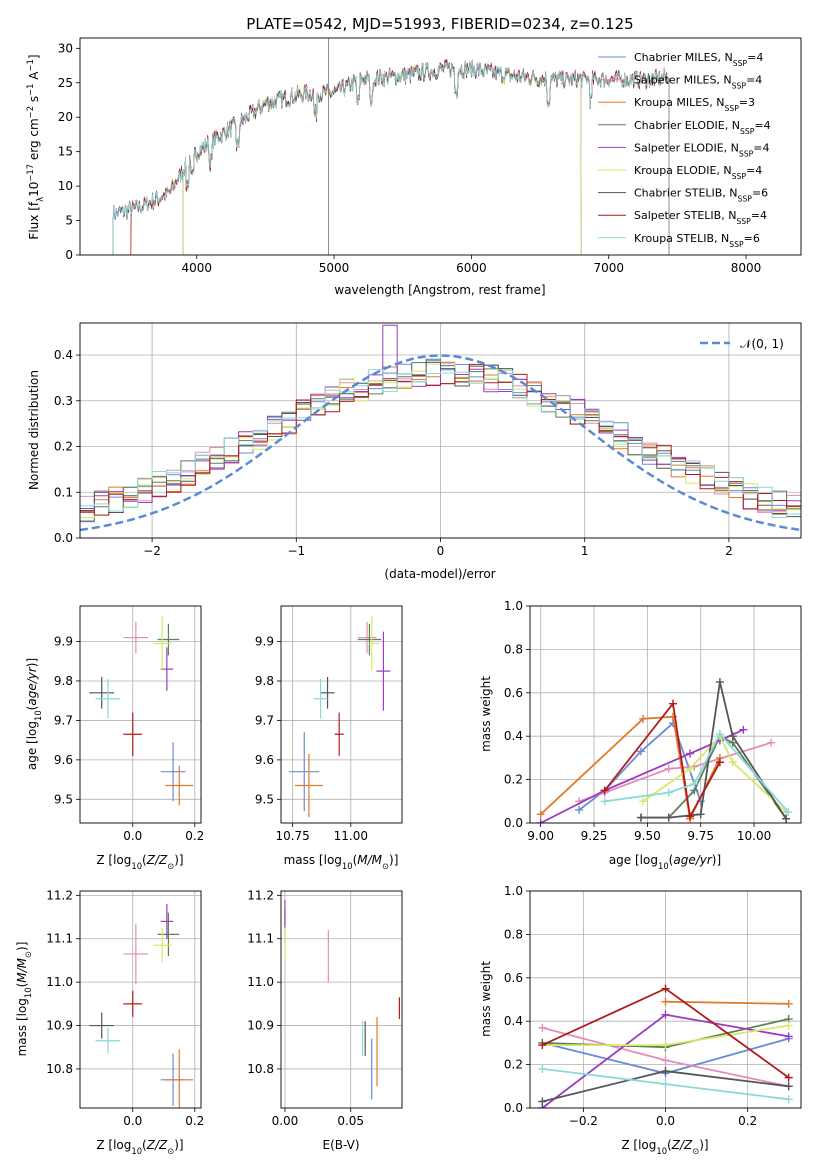 The height and width of the screenshot is (1170, 819). Describe the element at coordinates (700, 217) in the screenshot. I see `legend-label: Salpeter STELIB, NSSP=4` at that location.